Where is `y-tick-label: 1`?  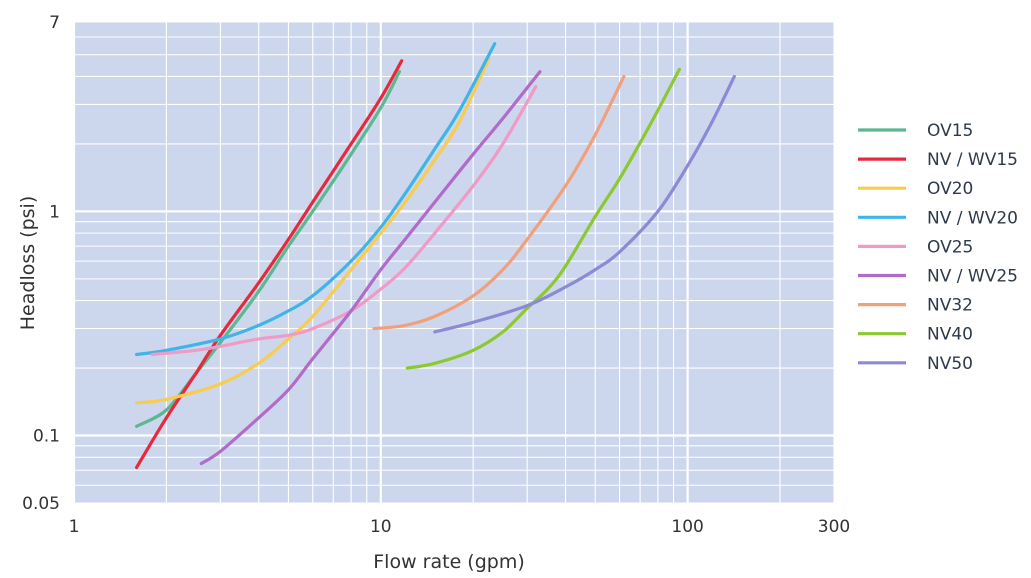
y-tick-label: 1 is located at coordinates (54, 212).